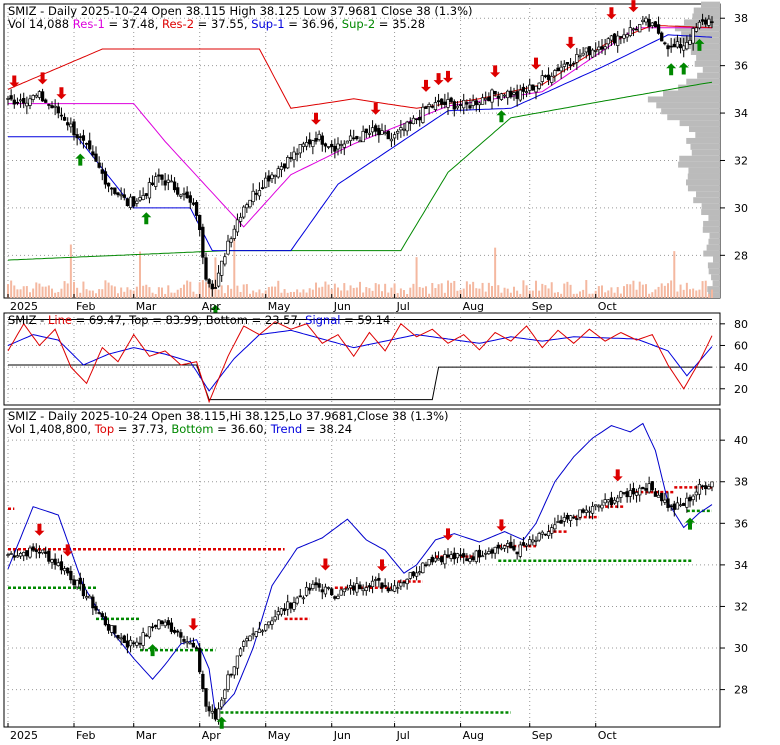 This screenshot has width=780, height=745. What do you see at coordinates (166, 11) in the screenshot?
I see `header-open-label: Open` at bounding box center [166, 11].